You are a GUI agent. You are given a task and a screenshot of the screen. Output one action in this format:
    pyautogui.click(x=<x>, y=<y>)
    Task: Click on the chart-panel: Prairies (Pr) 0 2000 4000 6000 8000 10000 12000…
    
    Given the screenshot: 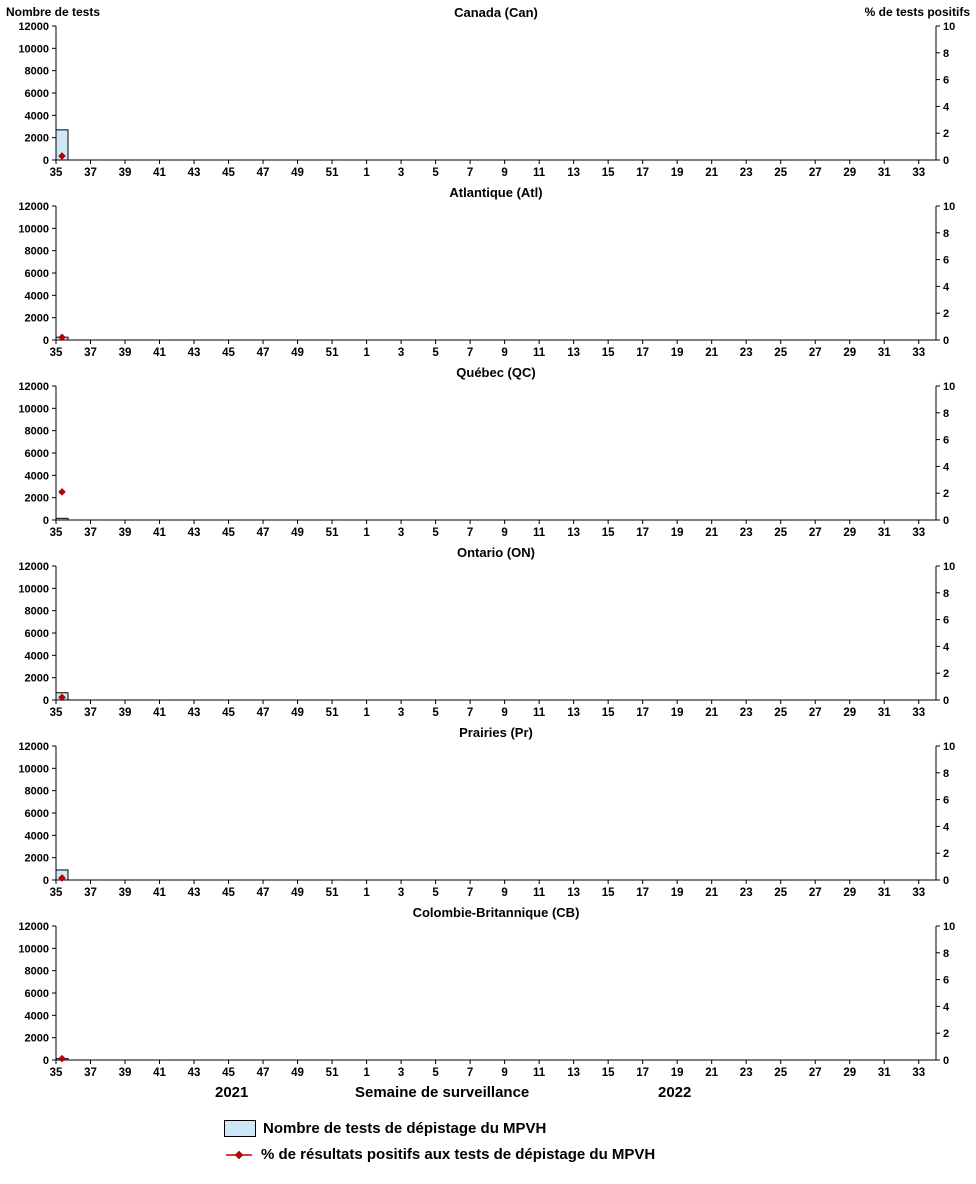 What is the action you would take?
    pyautogui.click(x=486, y=812)
    